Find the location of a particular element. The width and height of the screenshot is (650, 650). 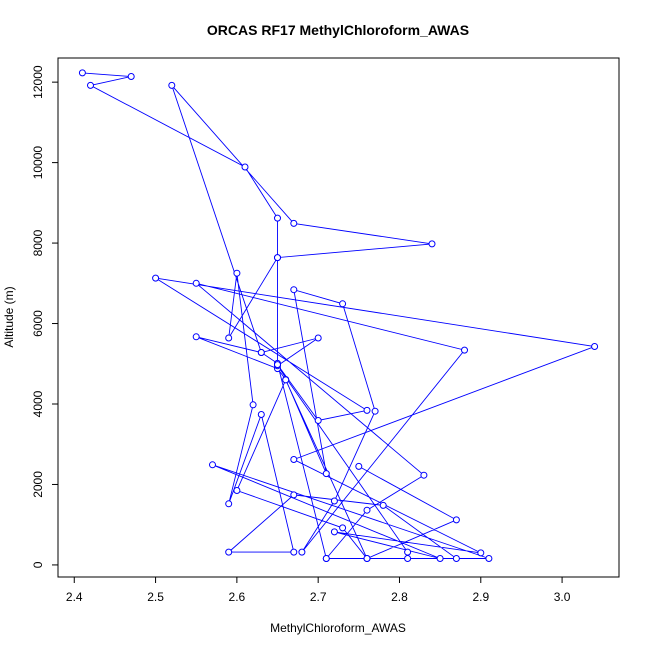

x-tick-label: 2.8 is located at coordinates (399, 597).